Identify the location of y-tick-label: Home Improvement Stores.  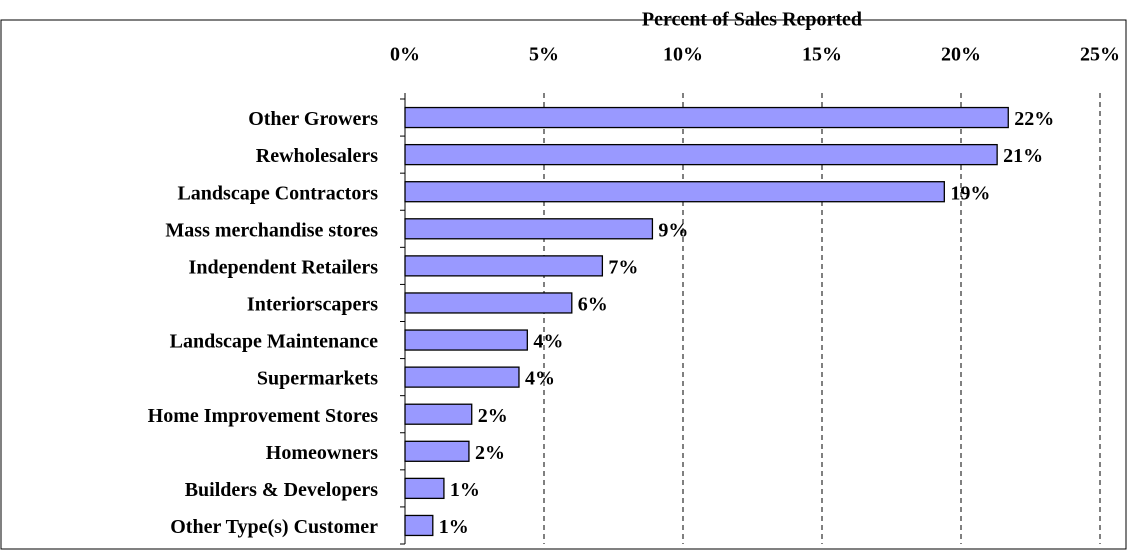
(263, 416).